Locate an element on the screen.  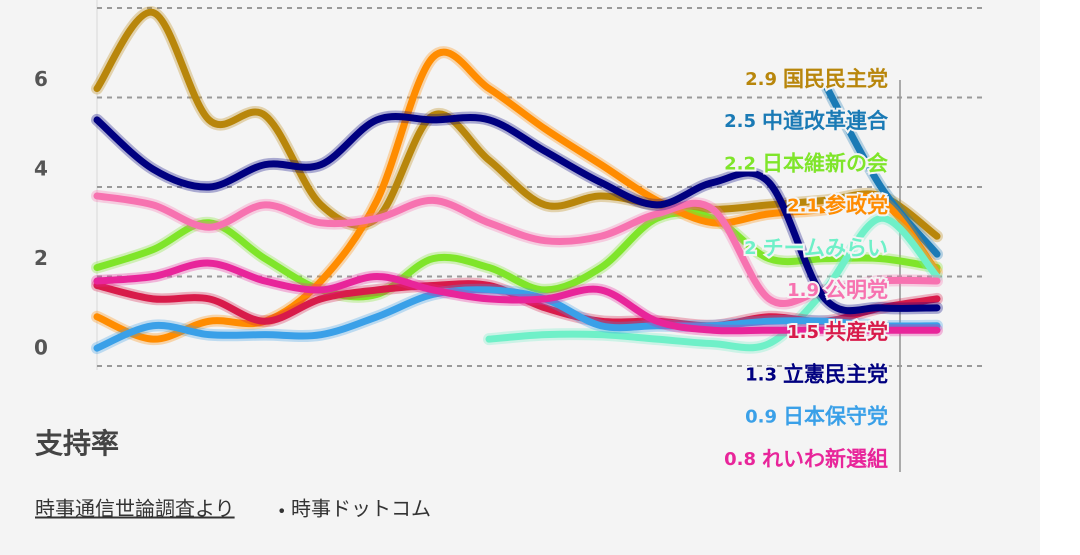
source-link: 時事通信世論調査より is located at coordinates (135, 509).